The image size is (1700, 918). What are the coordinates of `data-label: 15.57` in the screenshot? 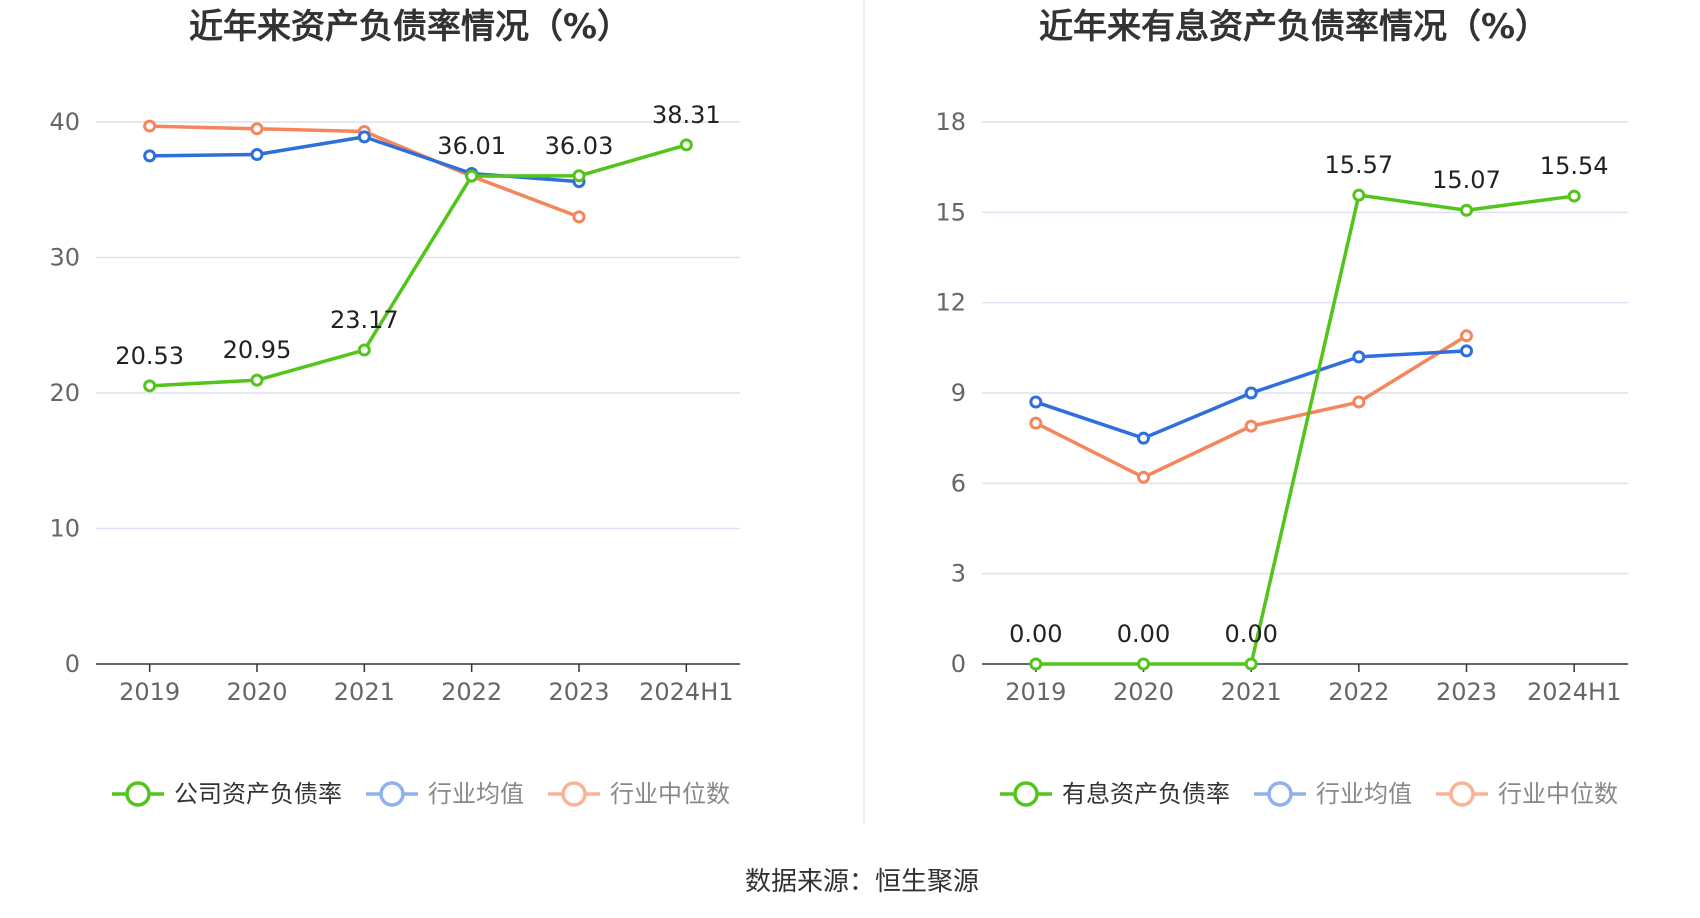 It's located at (1358, 165).